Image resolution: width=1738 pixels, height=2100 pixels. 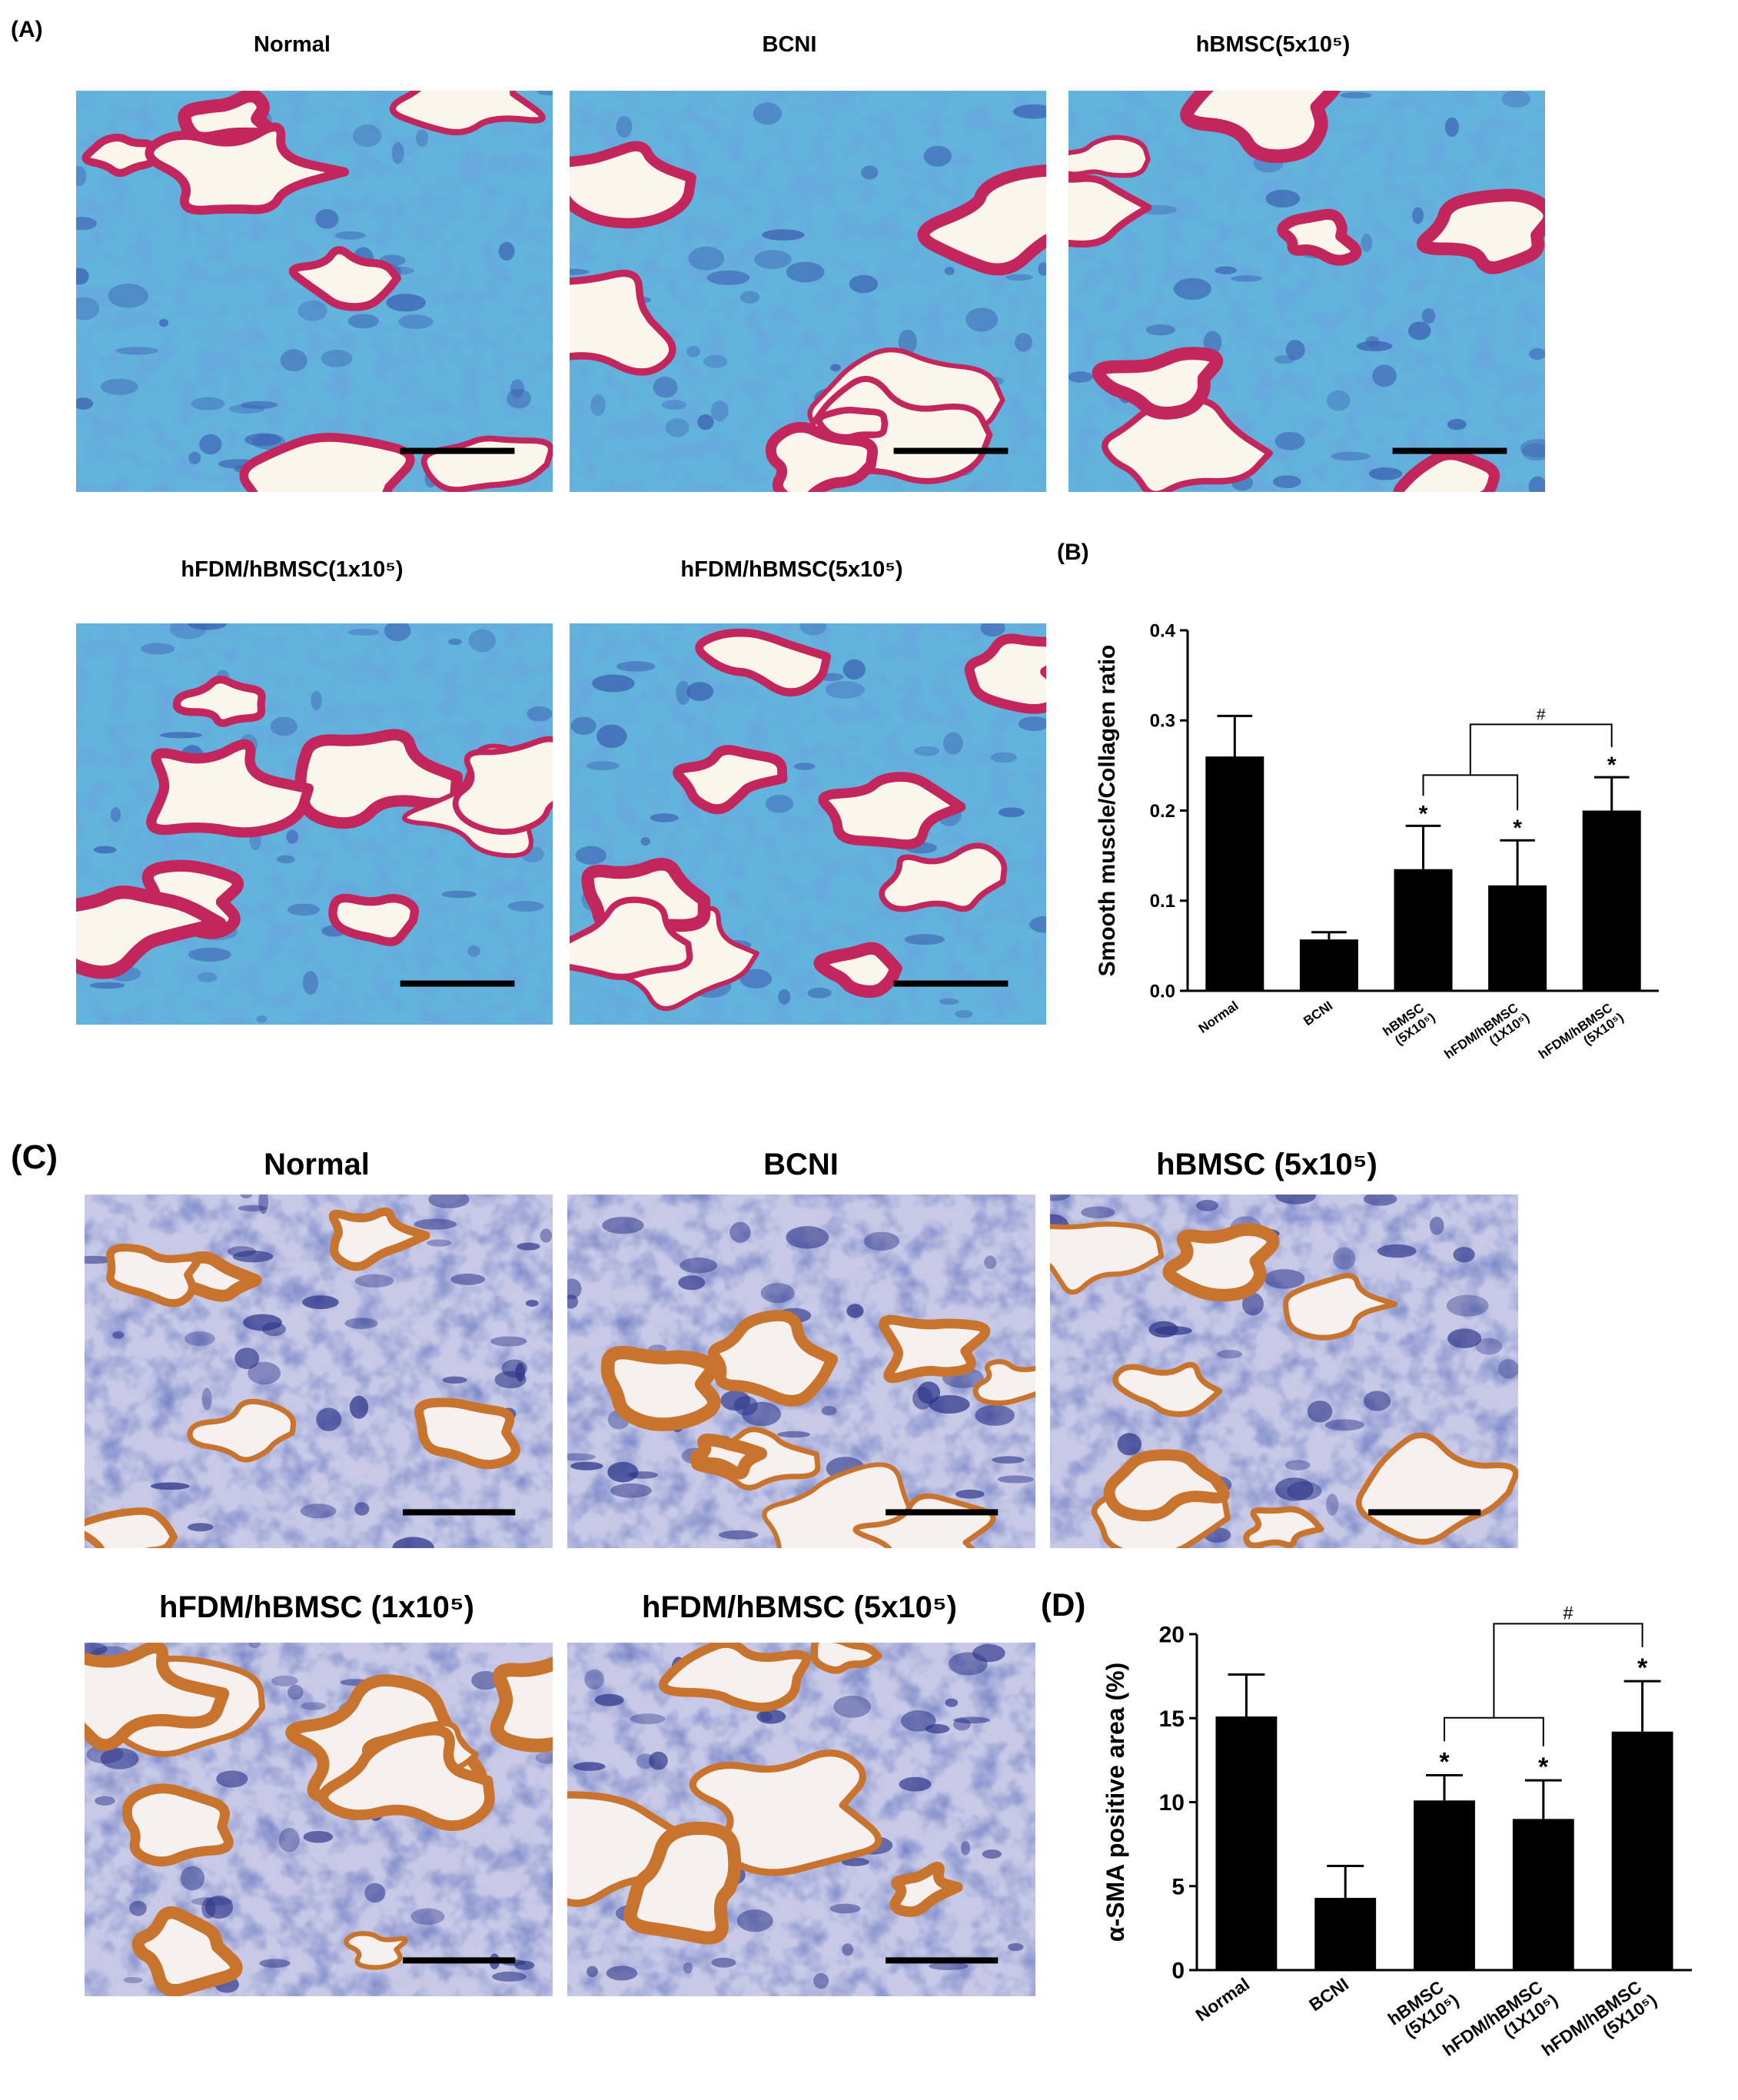 I want to click on tissue-texture, so click(x=319, y=1371).